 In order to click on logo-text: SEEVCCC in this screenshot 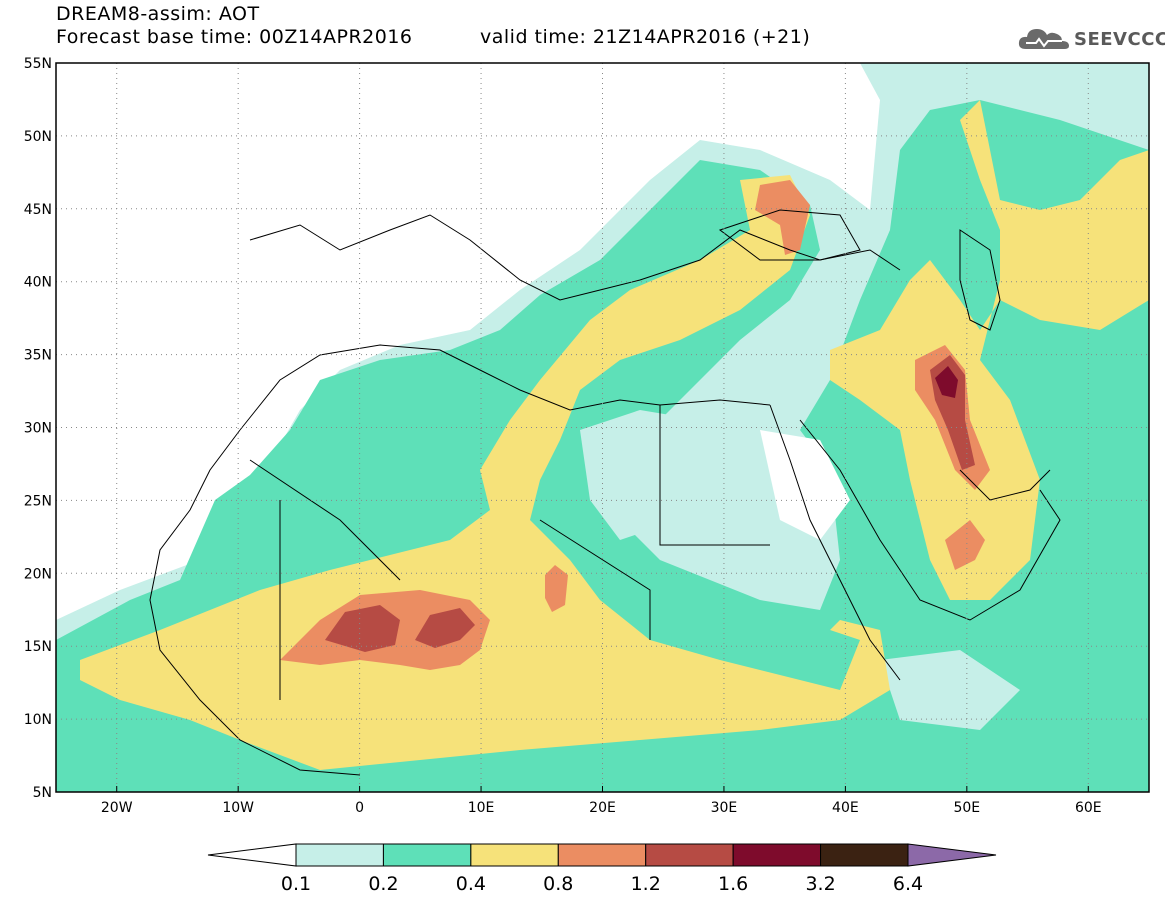, I will do `click(1119, 39)`.